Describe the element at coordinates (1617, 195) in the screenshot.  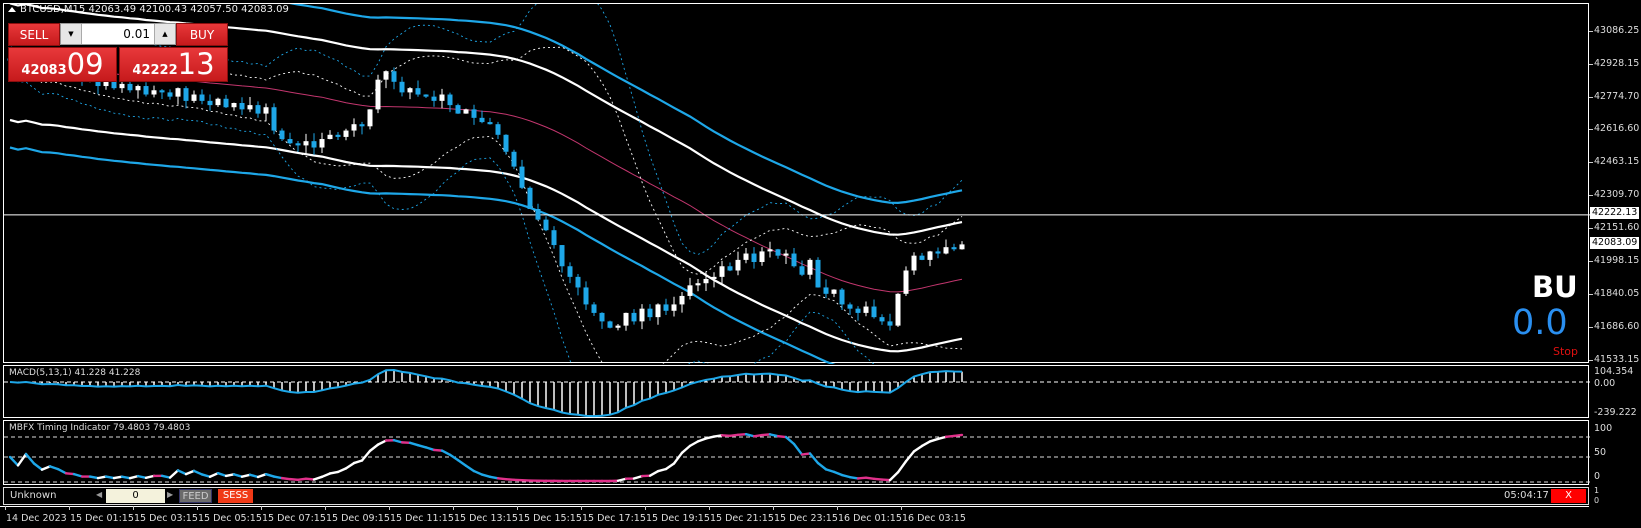
I see `price-tick-label: 42309.70` at that location.